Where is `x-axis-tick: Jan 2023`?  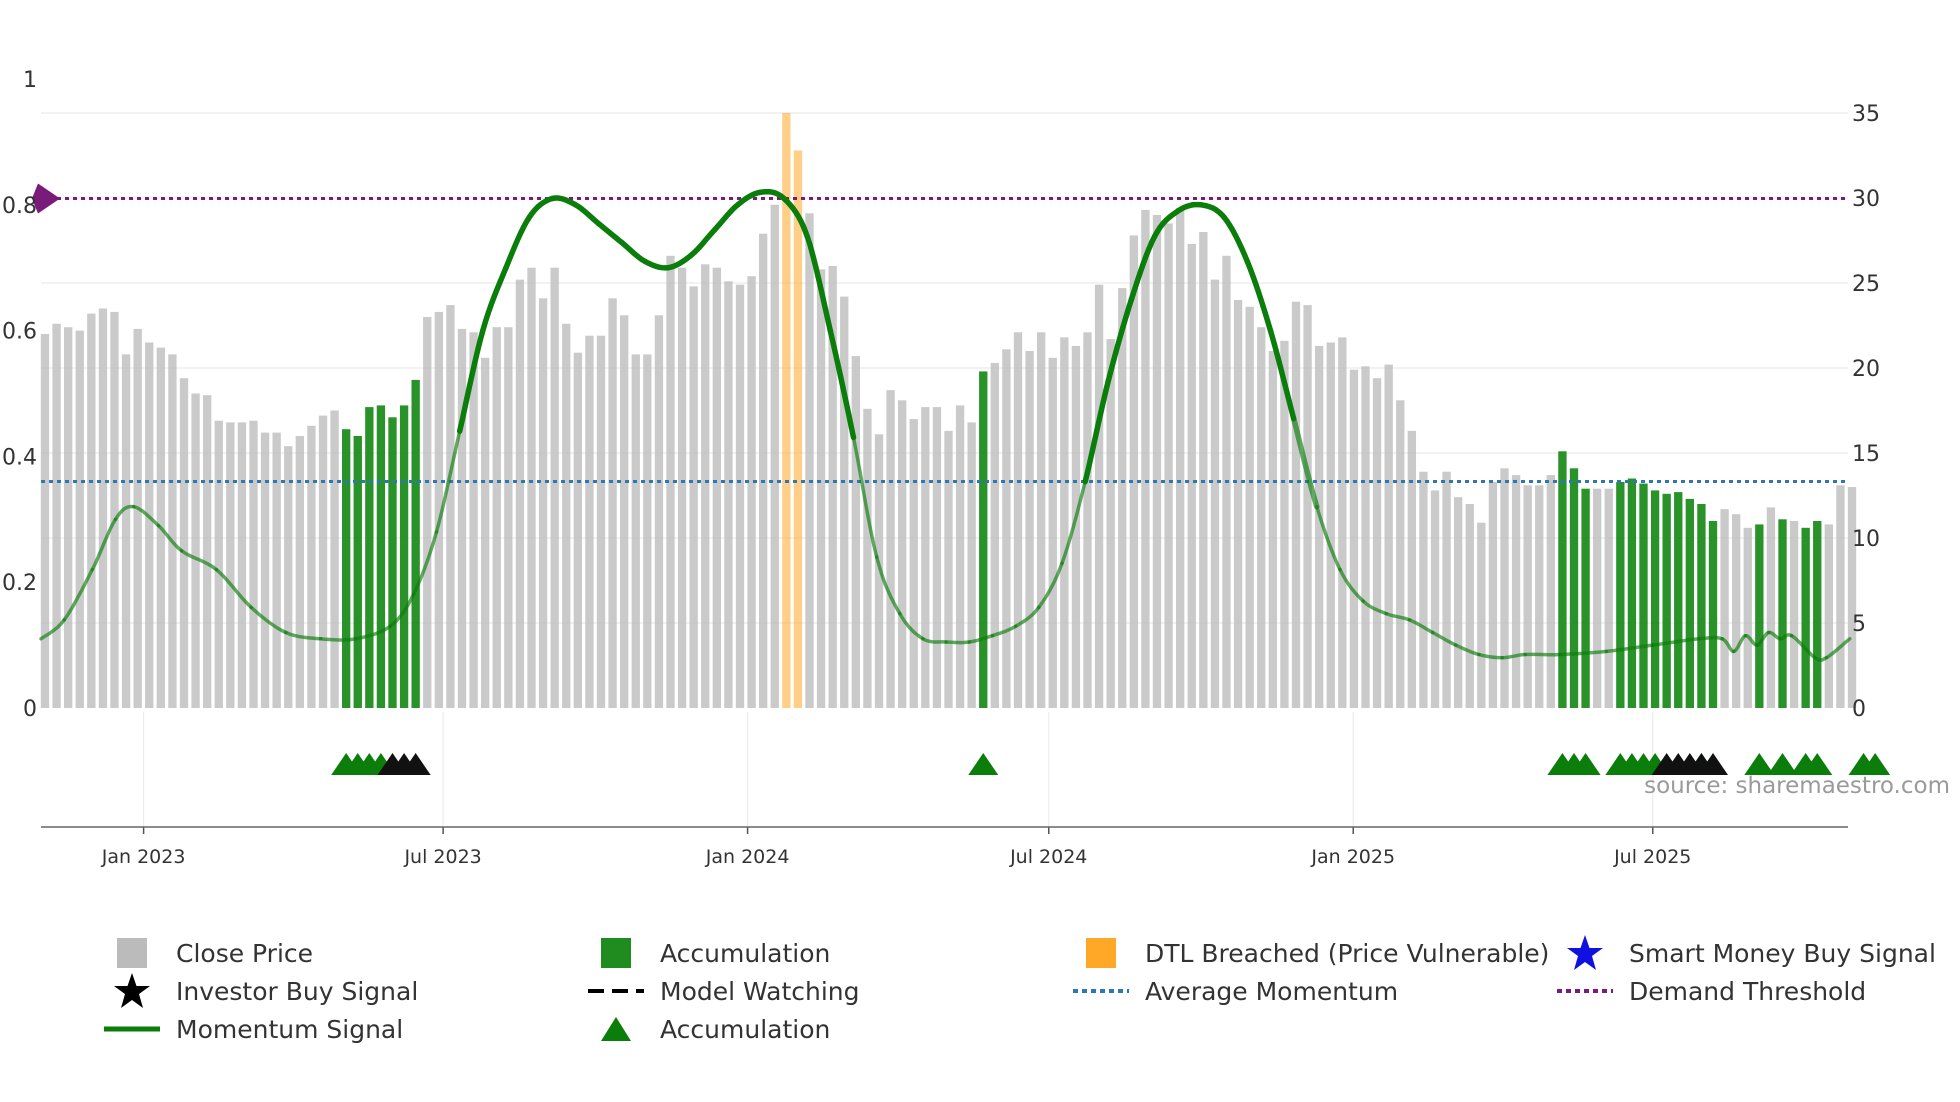 x-axis-tick: Jan 2023 is located at coordinates (143, 857).